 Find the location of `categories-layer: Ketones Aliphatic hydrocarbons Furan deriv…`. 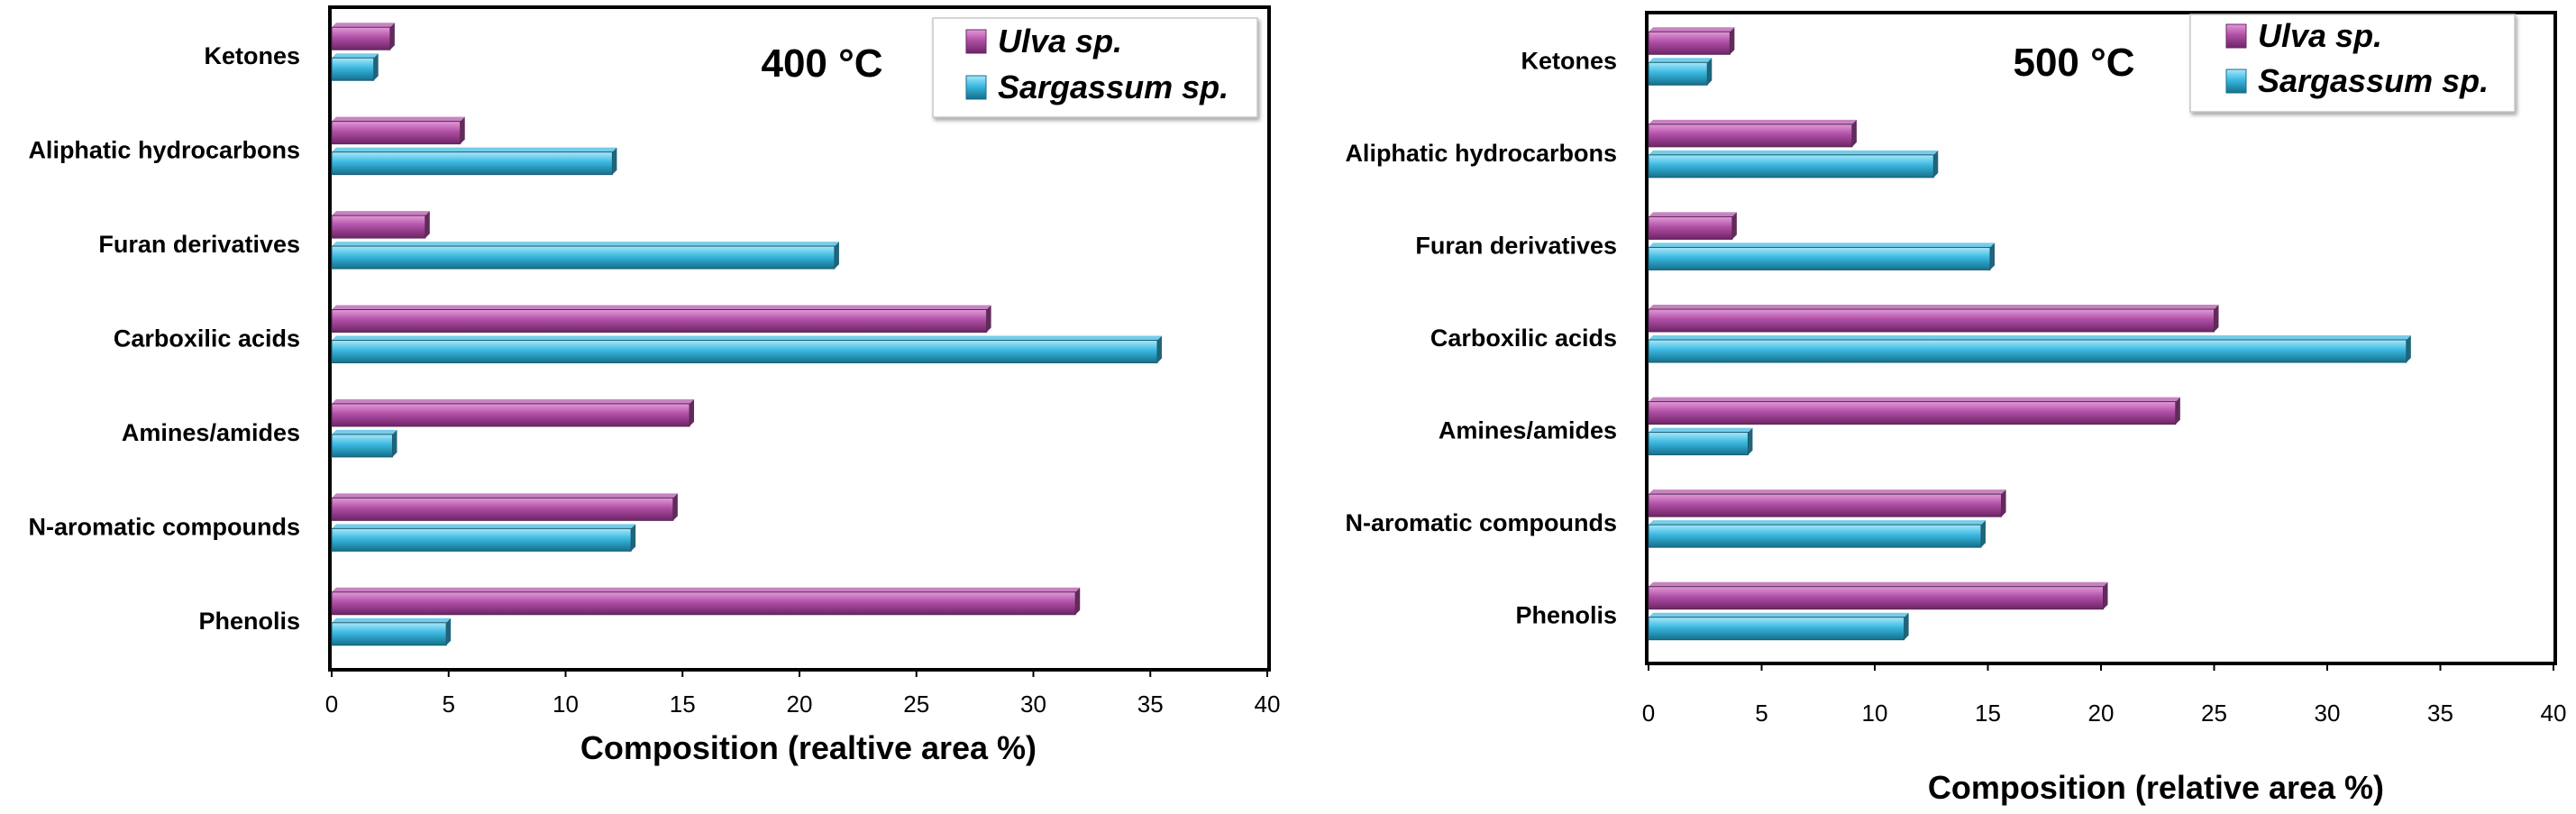

categories-layer: Ketones Aliphatic hydrocarbons Furan deriv… is located at coordinates (1481, 337).